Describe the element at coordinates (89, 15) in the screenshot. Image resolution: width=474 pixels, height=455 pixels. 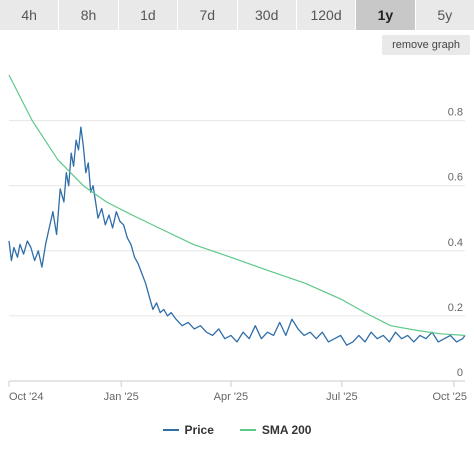
I see `tab-8h: 8h` at that location.